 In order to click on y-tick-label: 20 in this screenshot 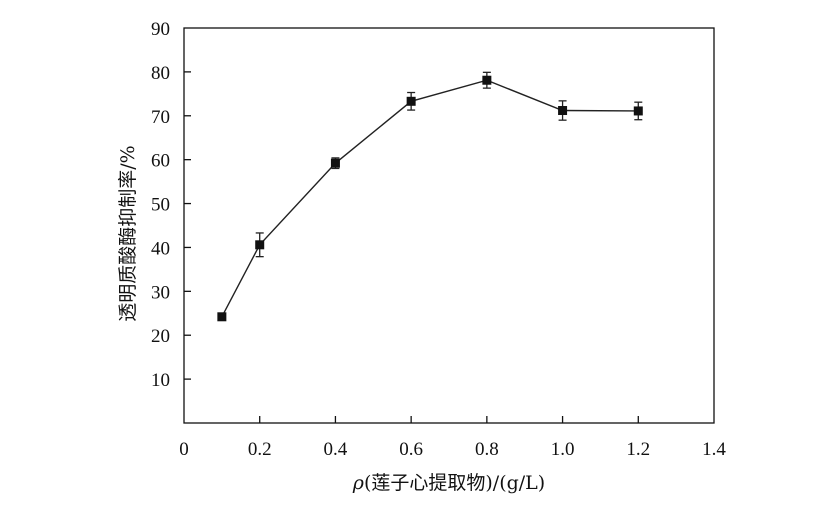, I will do `click(160, 336)`.